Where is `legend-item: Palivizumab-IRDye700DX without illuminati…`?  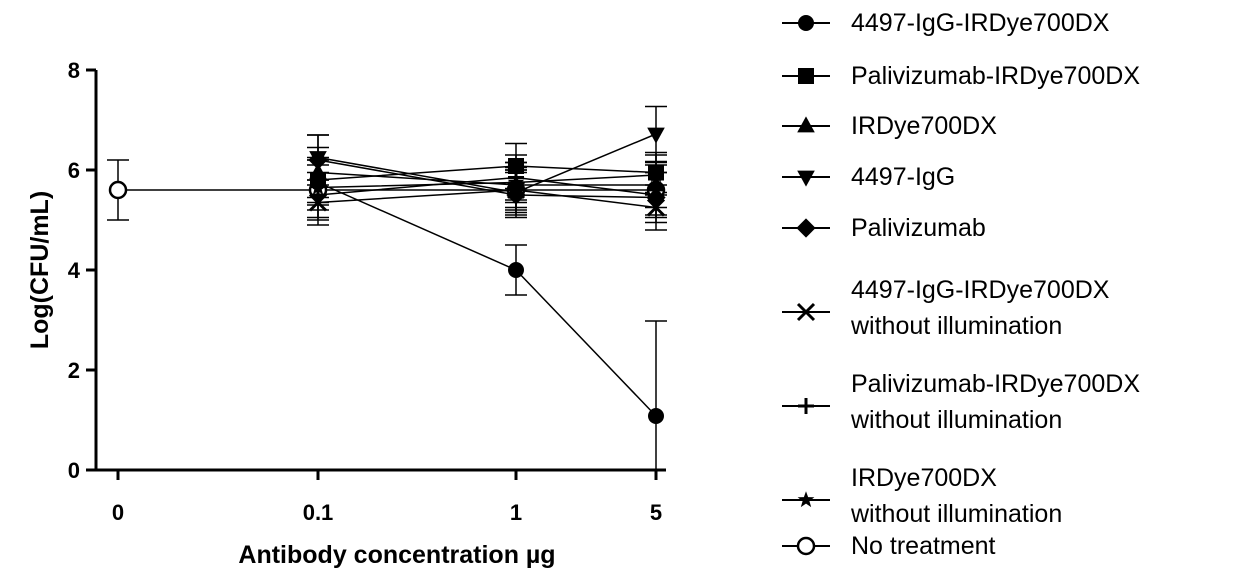 legend-item: Palivizumab-IRDye700DX without illuminati… is located at coordinates (961, 402).